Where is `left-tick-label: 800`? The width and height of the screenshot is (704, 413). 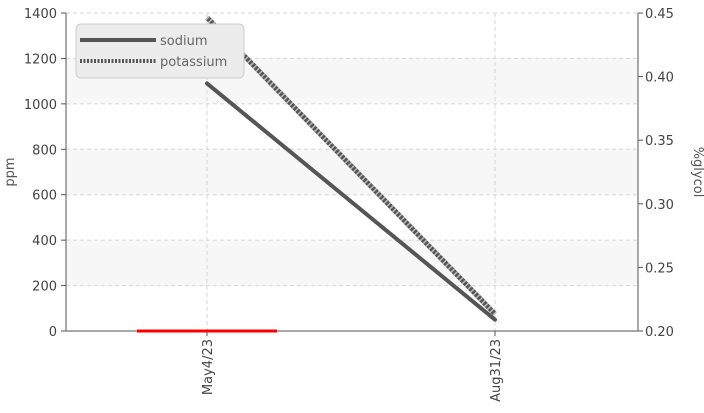
left-tick-label: 800 is located at coordinates (44, 150).